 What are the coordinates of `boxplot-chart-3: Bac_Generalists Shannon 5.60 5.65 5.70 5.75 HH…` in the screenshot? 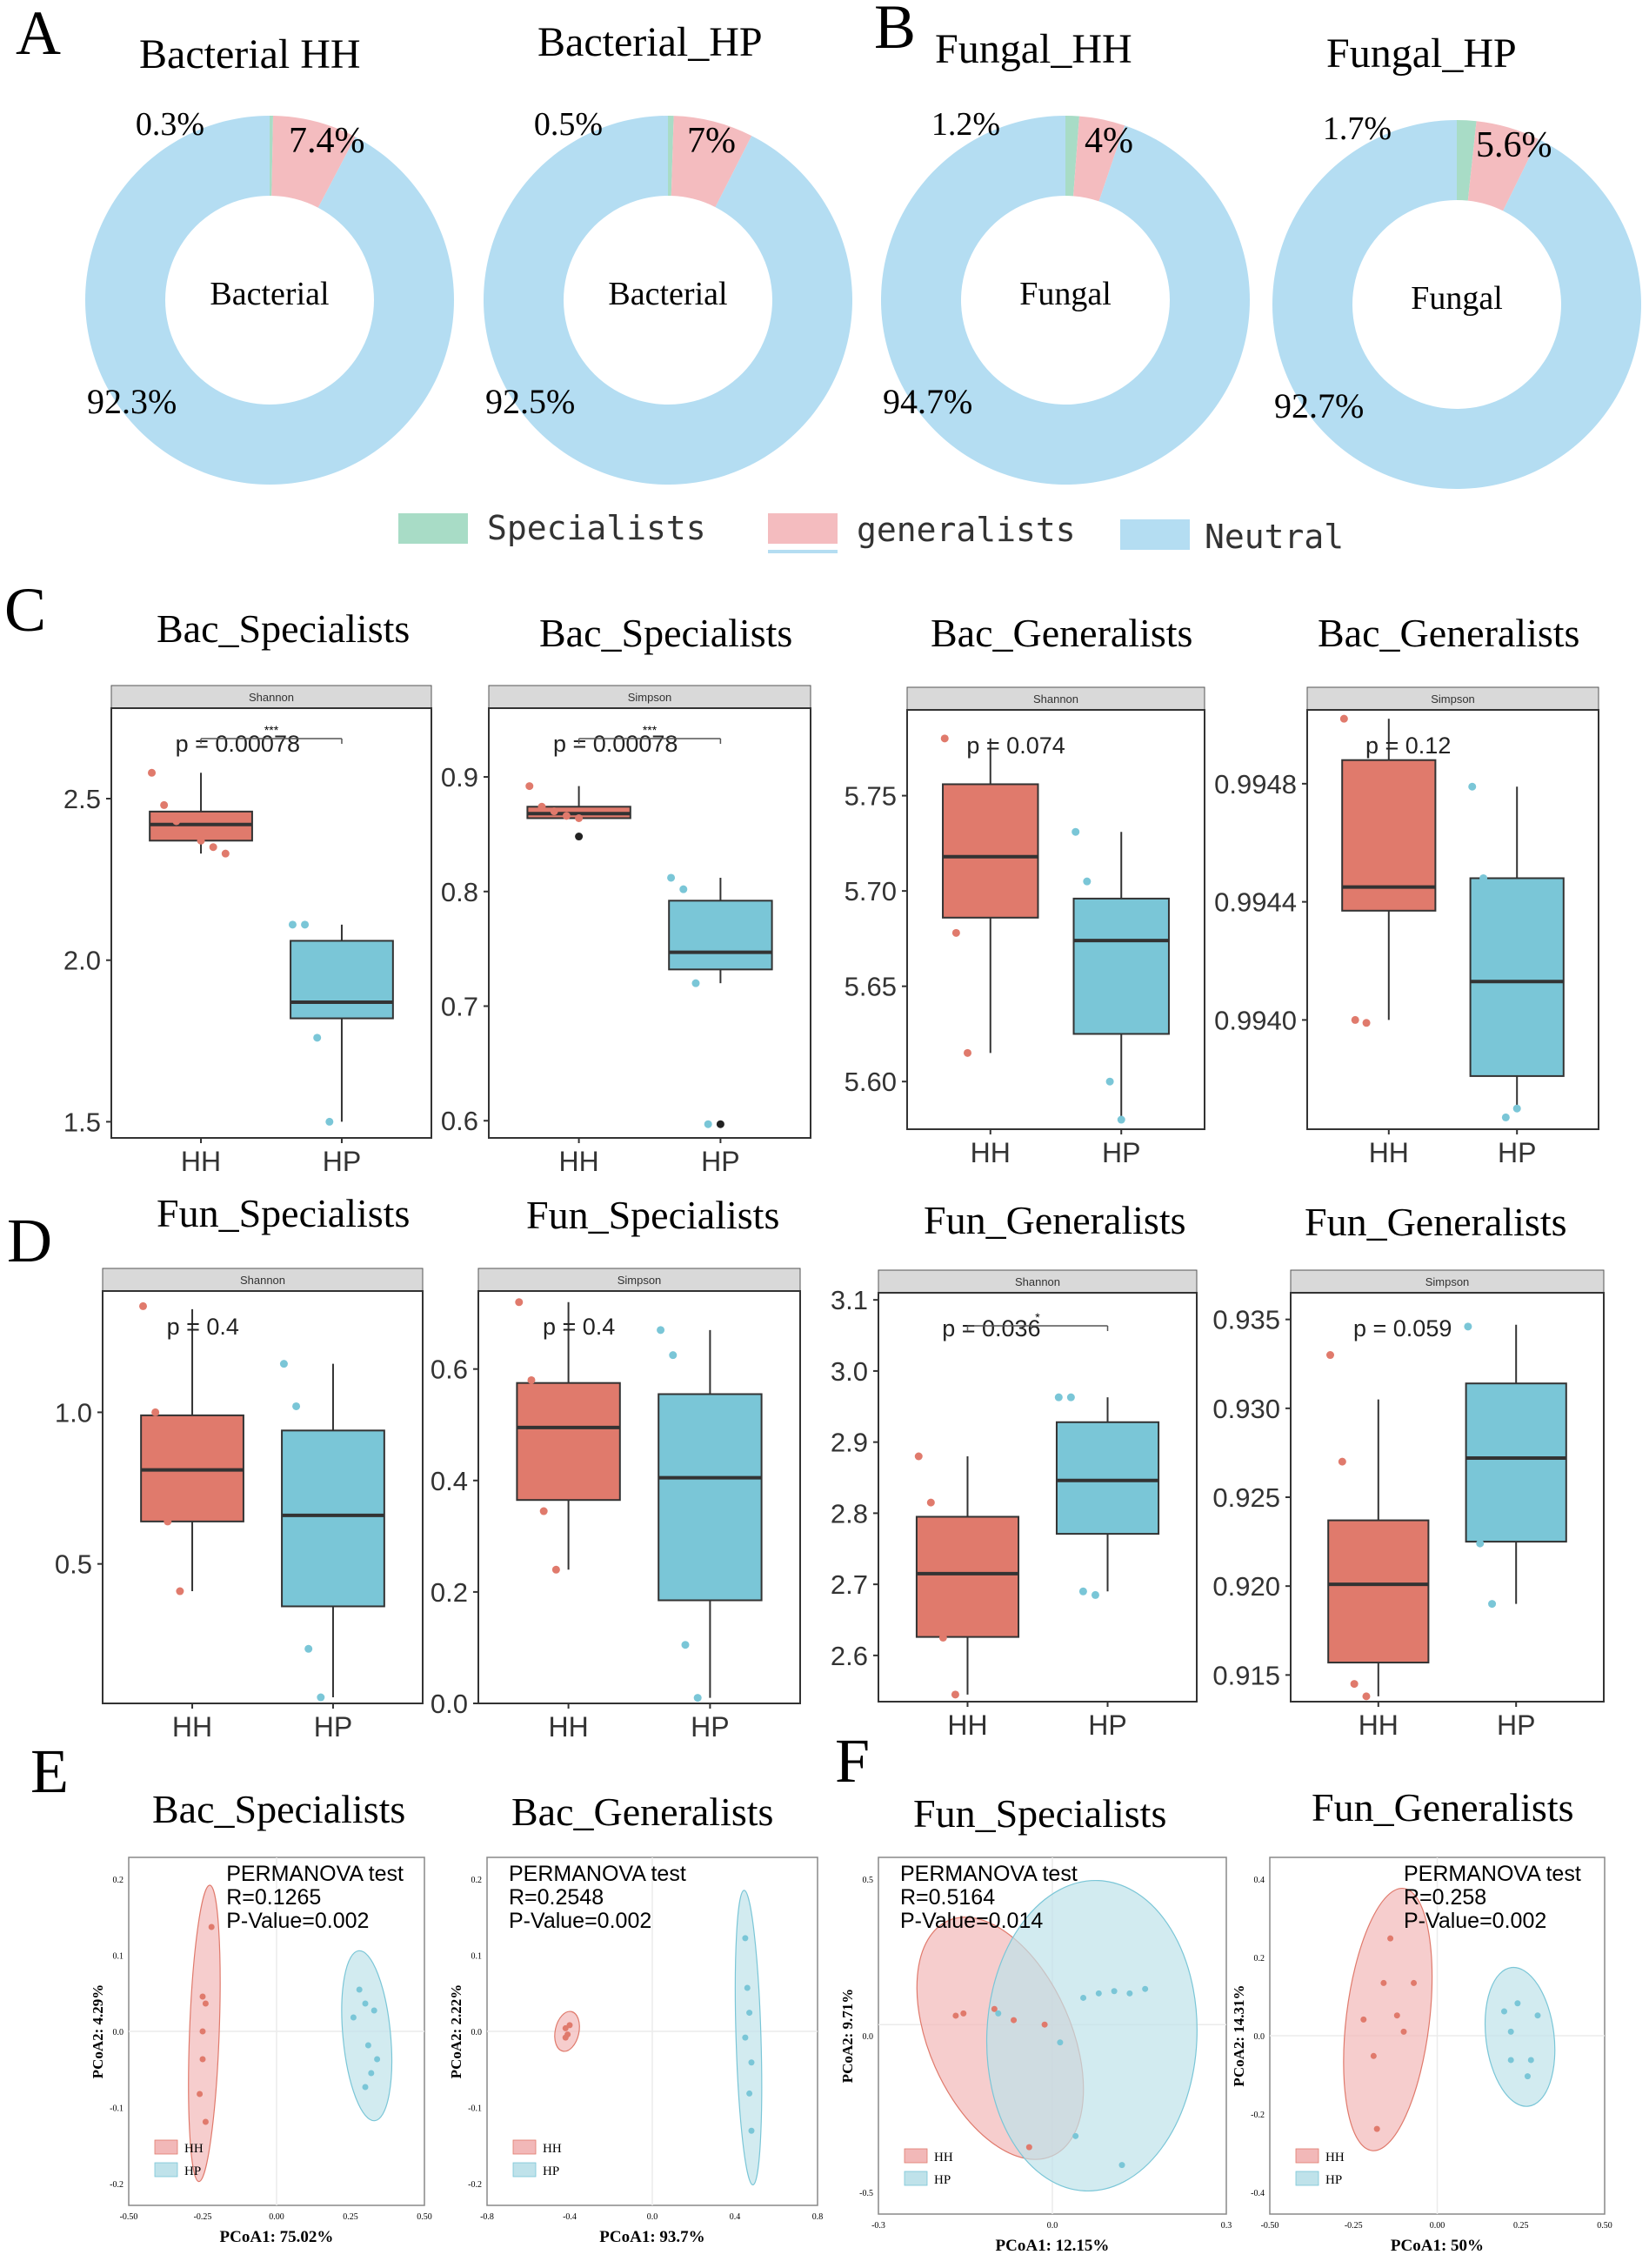 It's located at (1025, 890).